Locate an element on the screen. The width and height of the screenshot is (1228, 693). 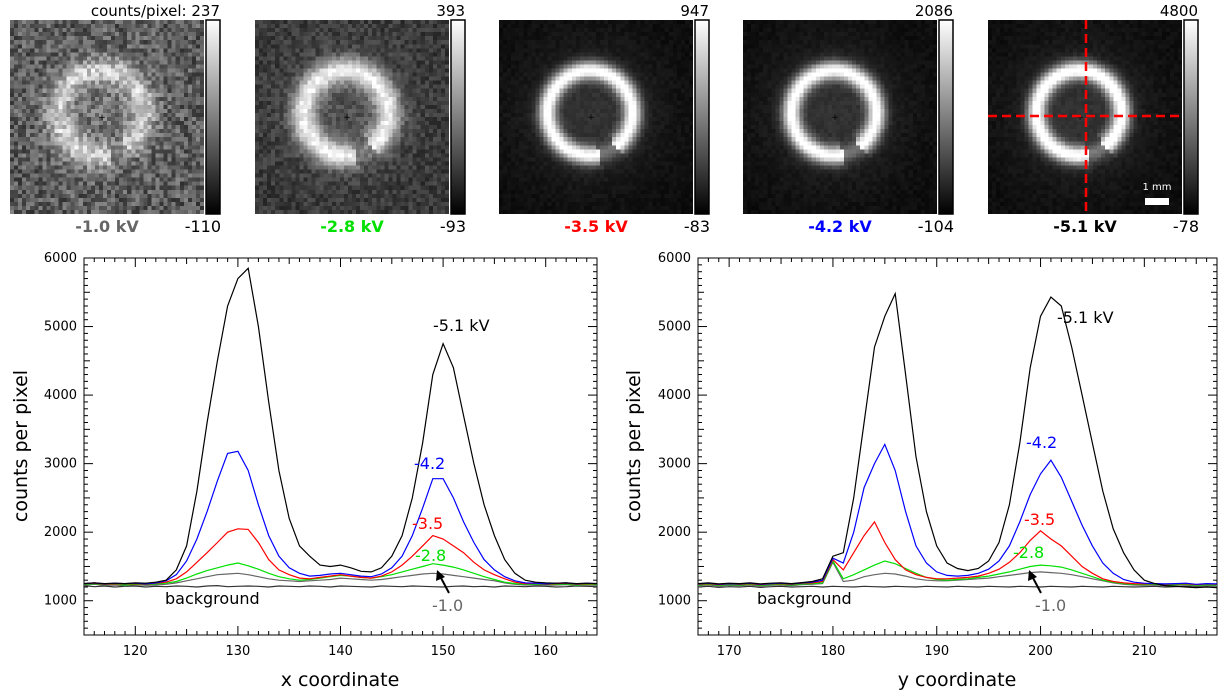
x-axis-label: x coordinate is located at coordinates (340, 680).